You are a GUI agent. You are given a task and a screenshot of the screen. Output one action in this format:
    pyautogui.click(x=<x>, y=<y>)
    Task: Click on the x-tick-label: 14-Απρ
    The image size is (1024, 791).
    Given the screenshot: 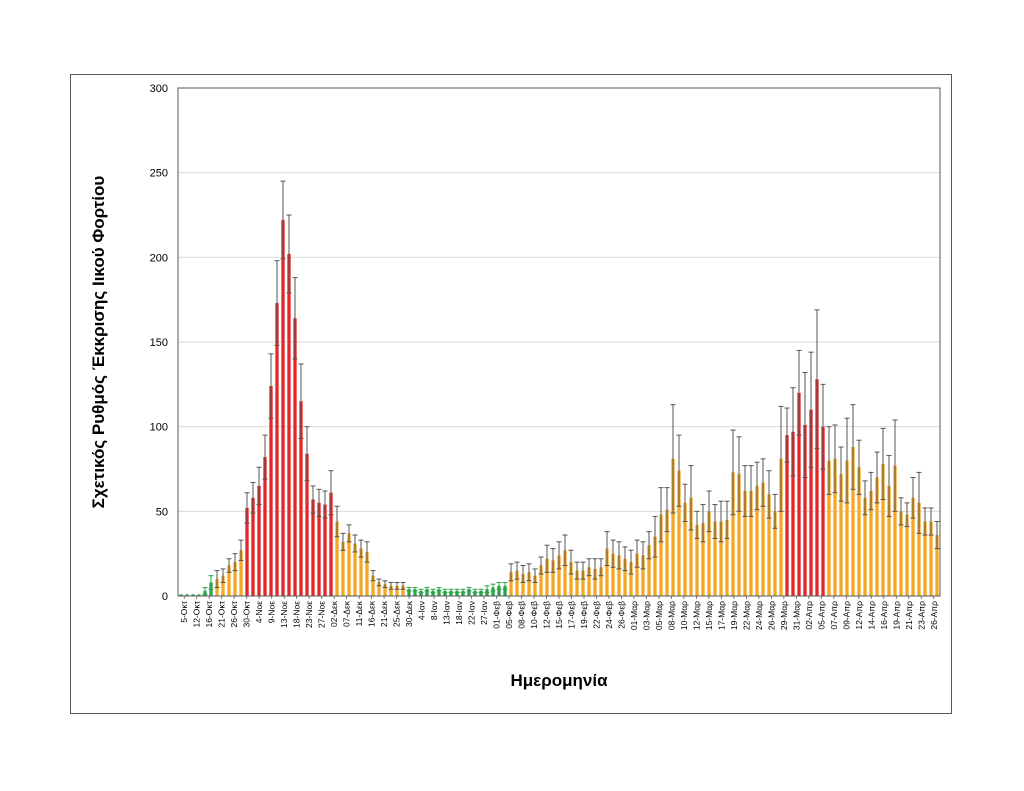 What is the action you would take?
    pyautogui.click(x=871, y=615)
    